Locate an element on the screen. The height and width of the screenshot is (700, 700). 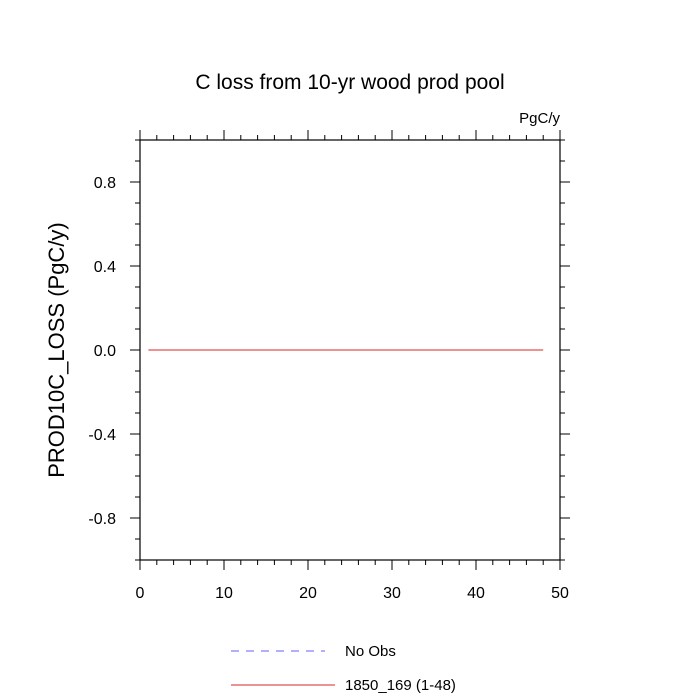
chart-units-label: PgC/y is located at coordinates (539, 118).